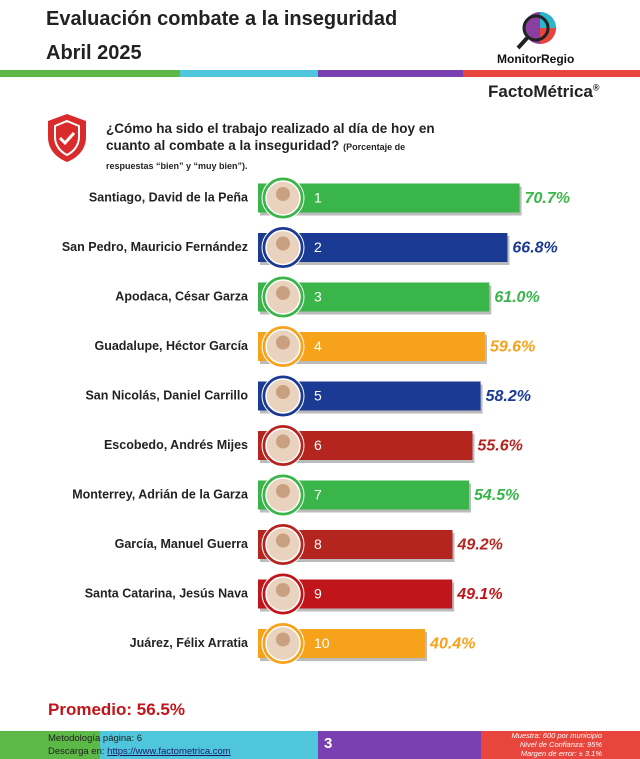 This screenshot has width=640, height=759. Describe the element at coordinates (94, 53) in the screenshot. I see `subtitle: Abril 2025` at that location.